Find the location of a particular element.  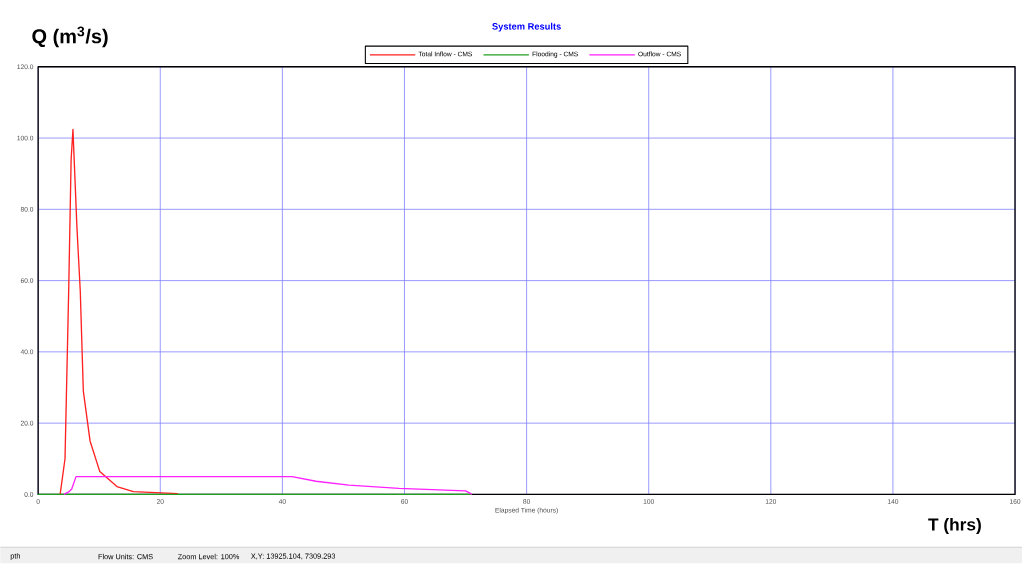

y-axis-title: Q (m$^{3}$/s) is located at coordinates (70, 37).